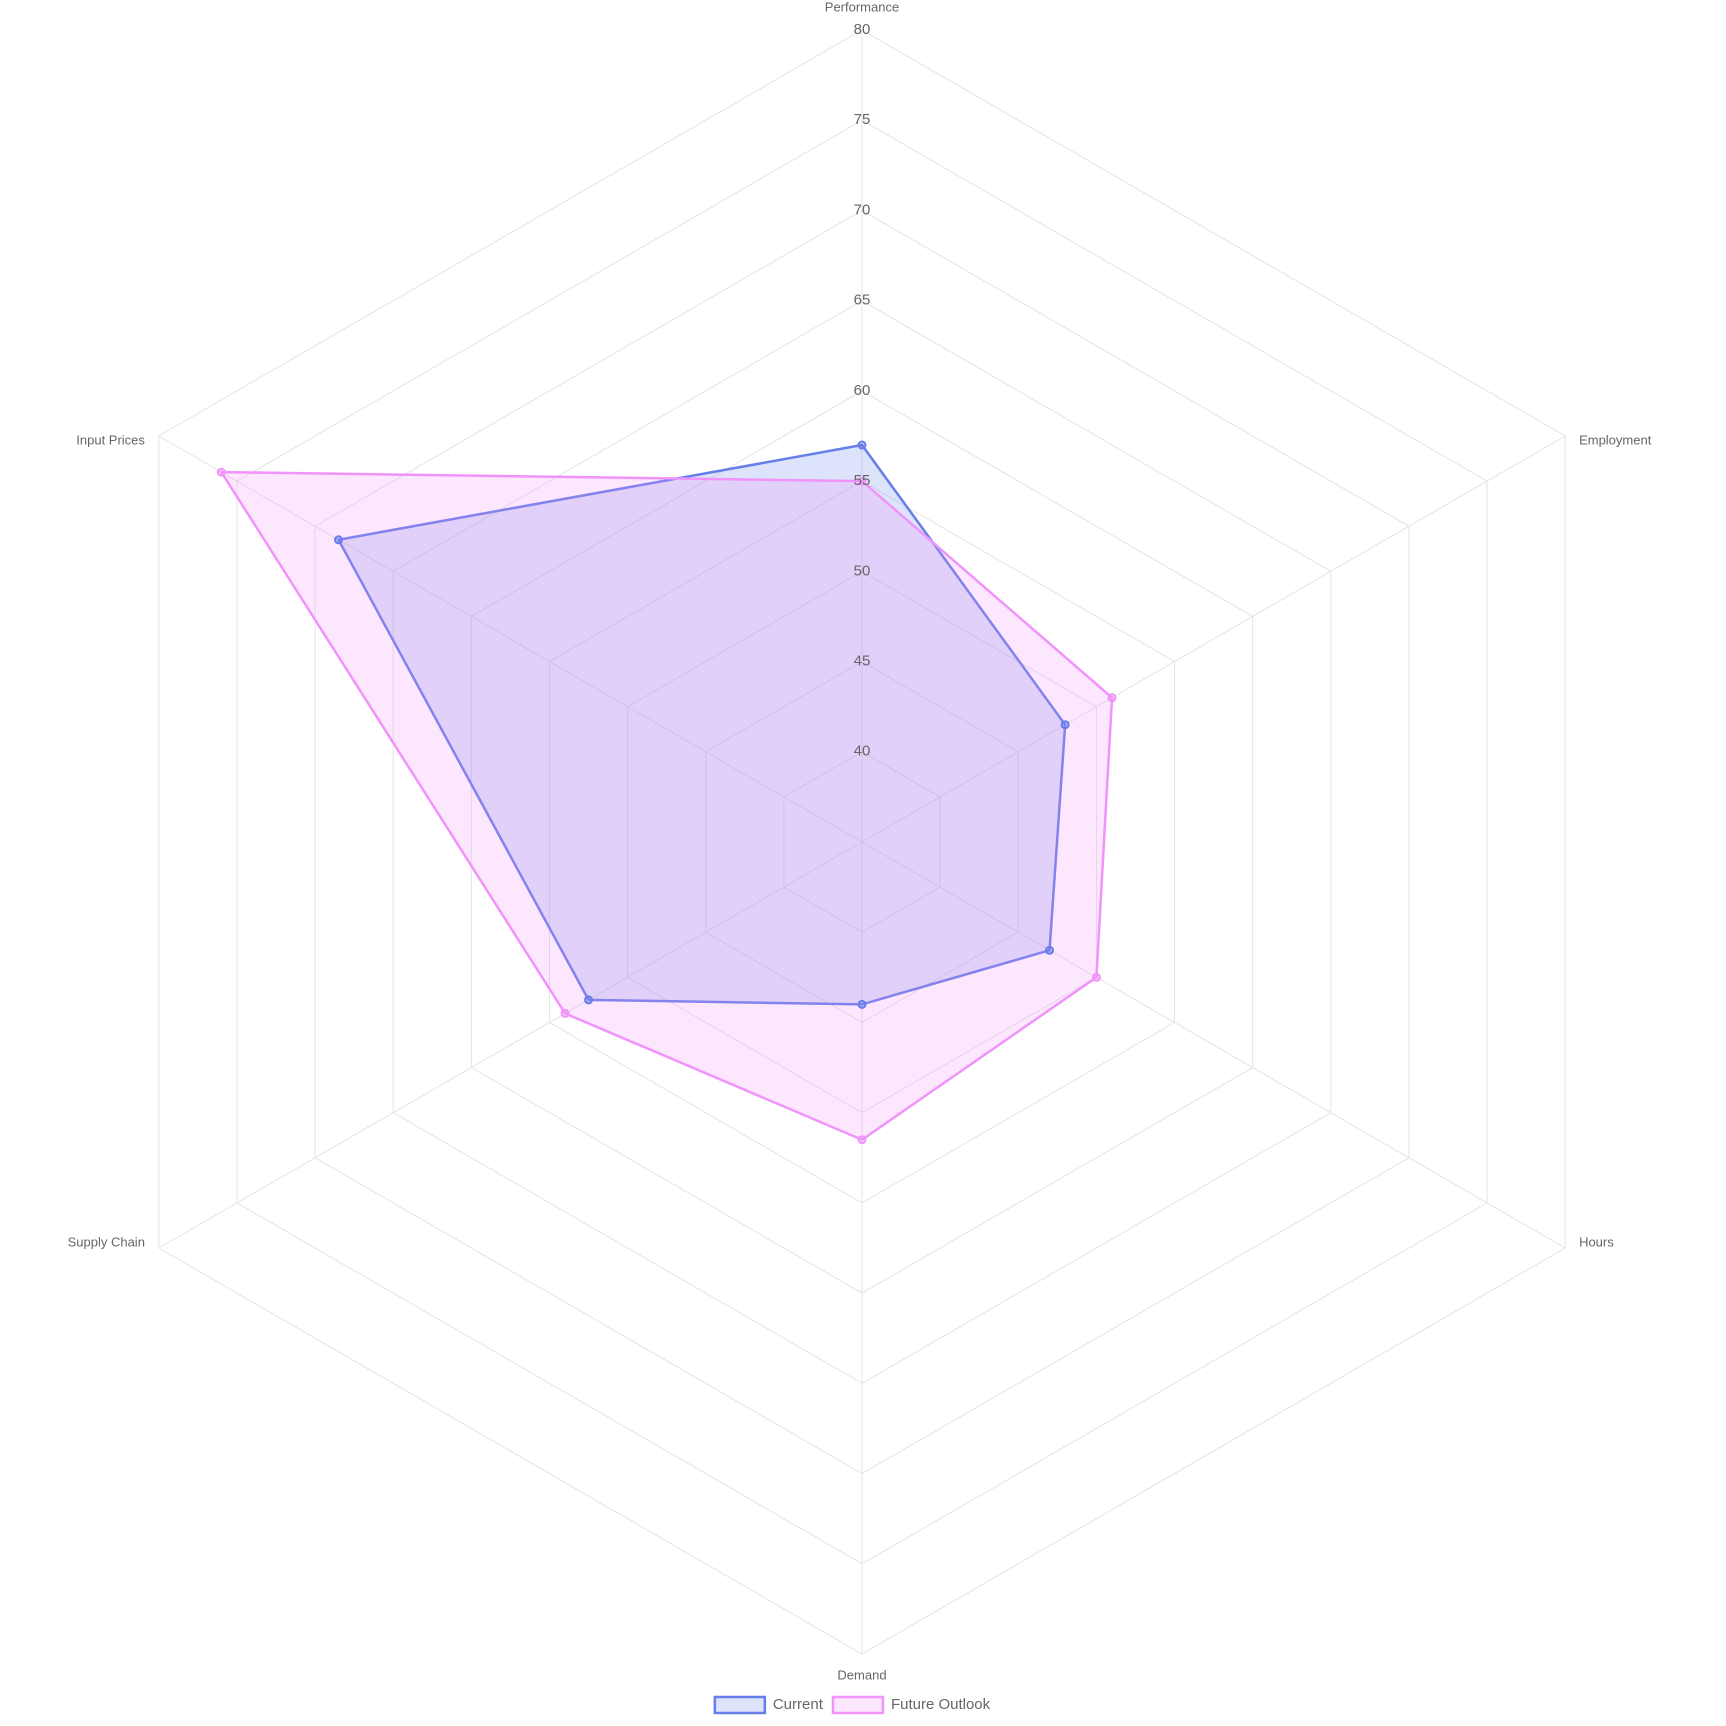  I want to click on series-area, so click(701, 724).